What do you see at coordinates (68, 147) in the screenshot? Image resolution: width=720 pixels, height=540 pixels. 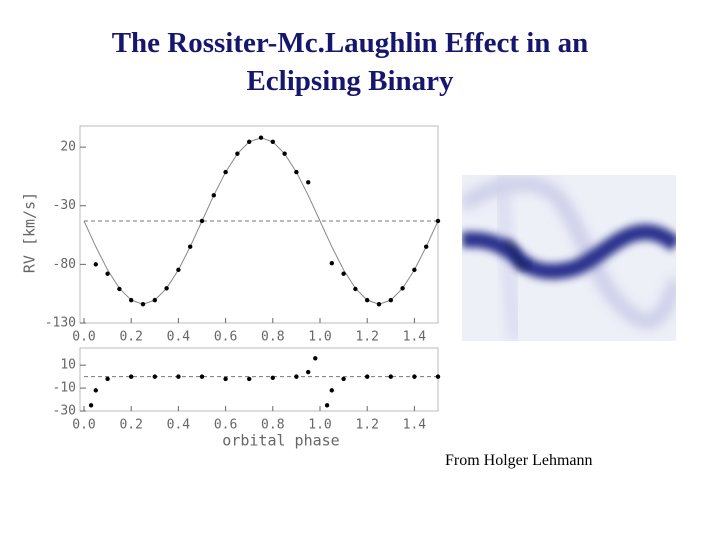 I see `y-tick-label: 20` at bounding box center [68, 147].